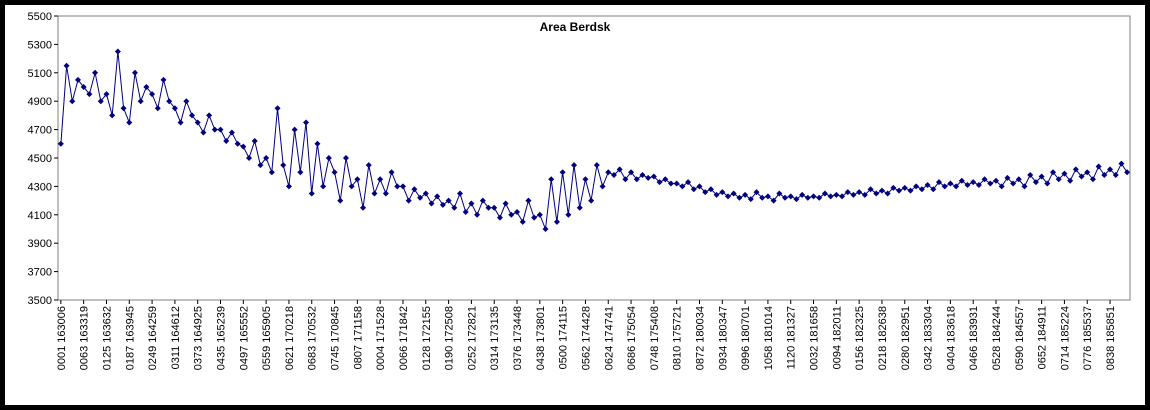  What do you see at coordinates (40, 74) in the screenshot?
I see `y-tick-label: 5100` at bounding box center [40, 74].